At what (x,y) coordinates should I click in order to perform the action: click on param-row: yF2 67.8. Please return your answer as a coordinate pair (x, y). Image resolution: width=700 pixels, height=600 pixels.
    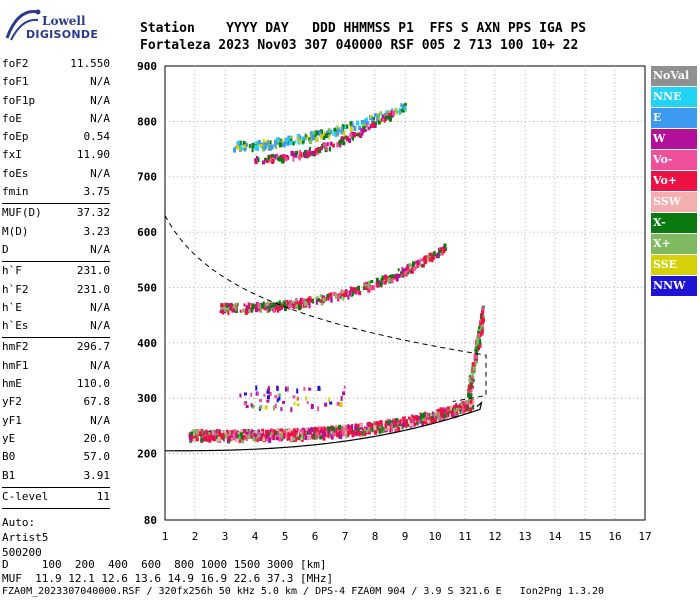
    Looking at the image, I should click on (56, 404).